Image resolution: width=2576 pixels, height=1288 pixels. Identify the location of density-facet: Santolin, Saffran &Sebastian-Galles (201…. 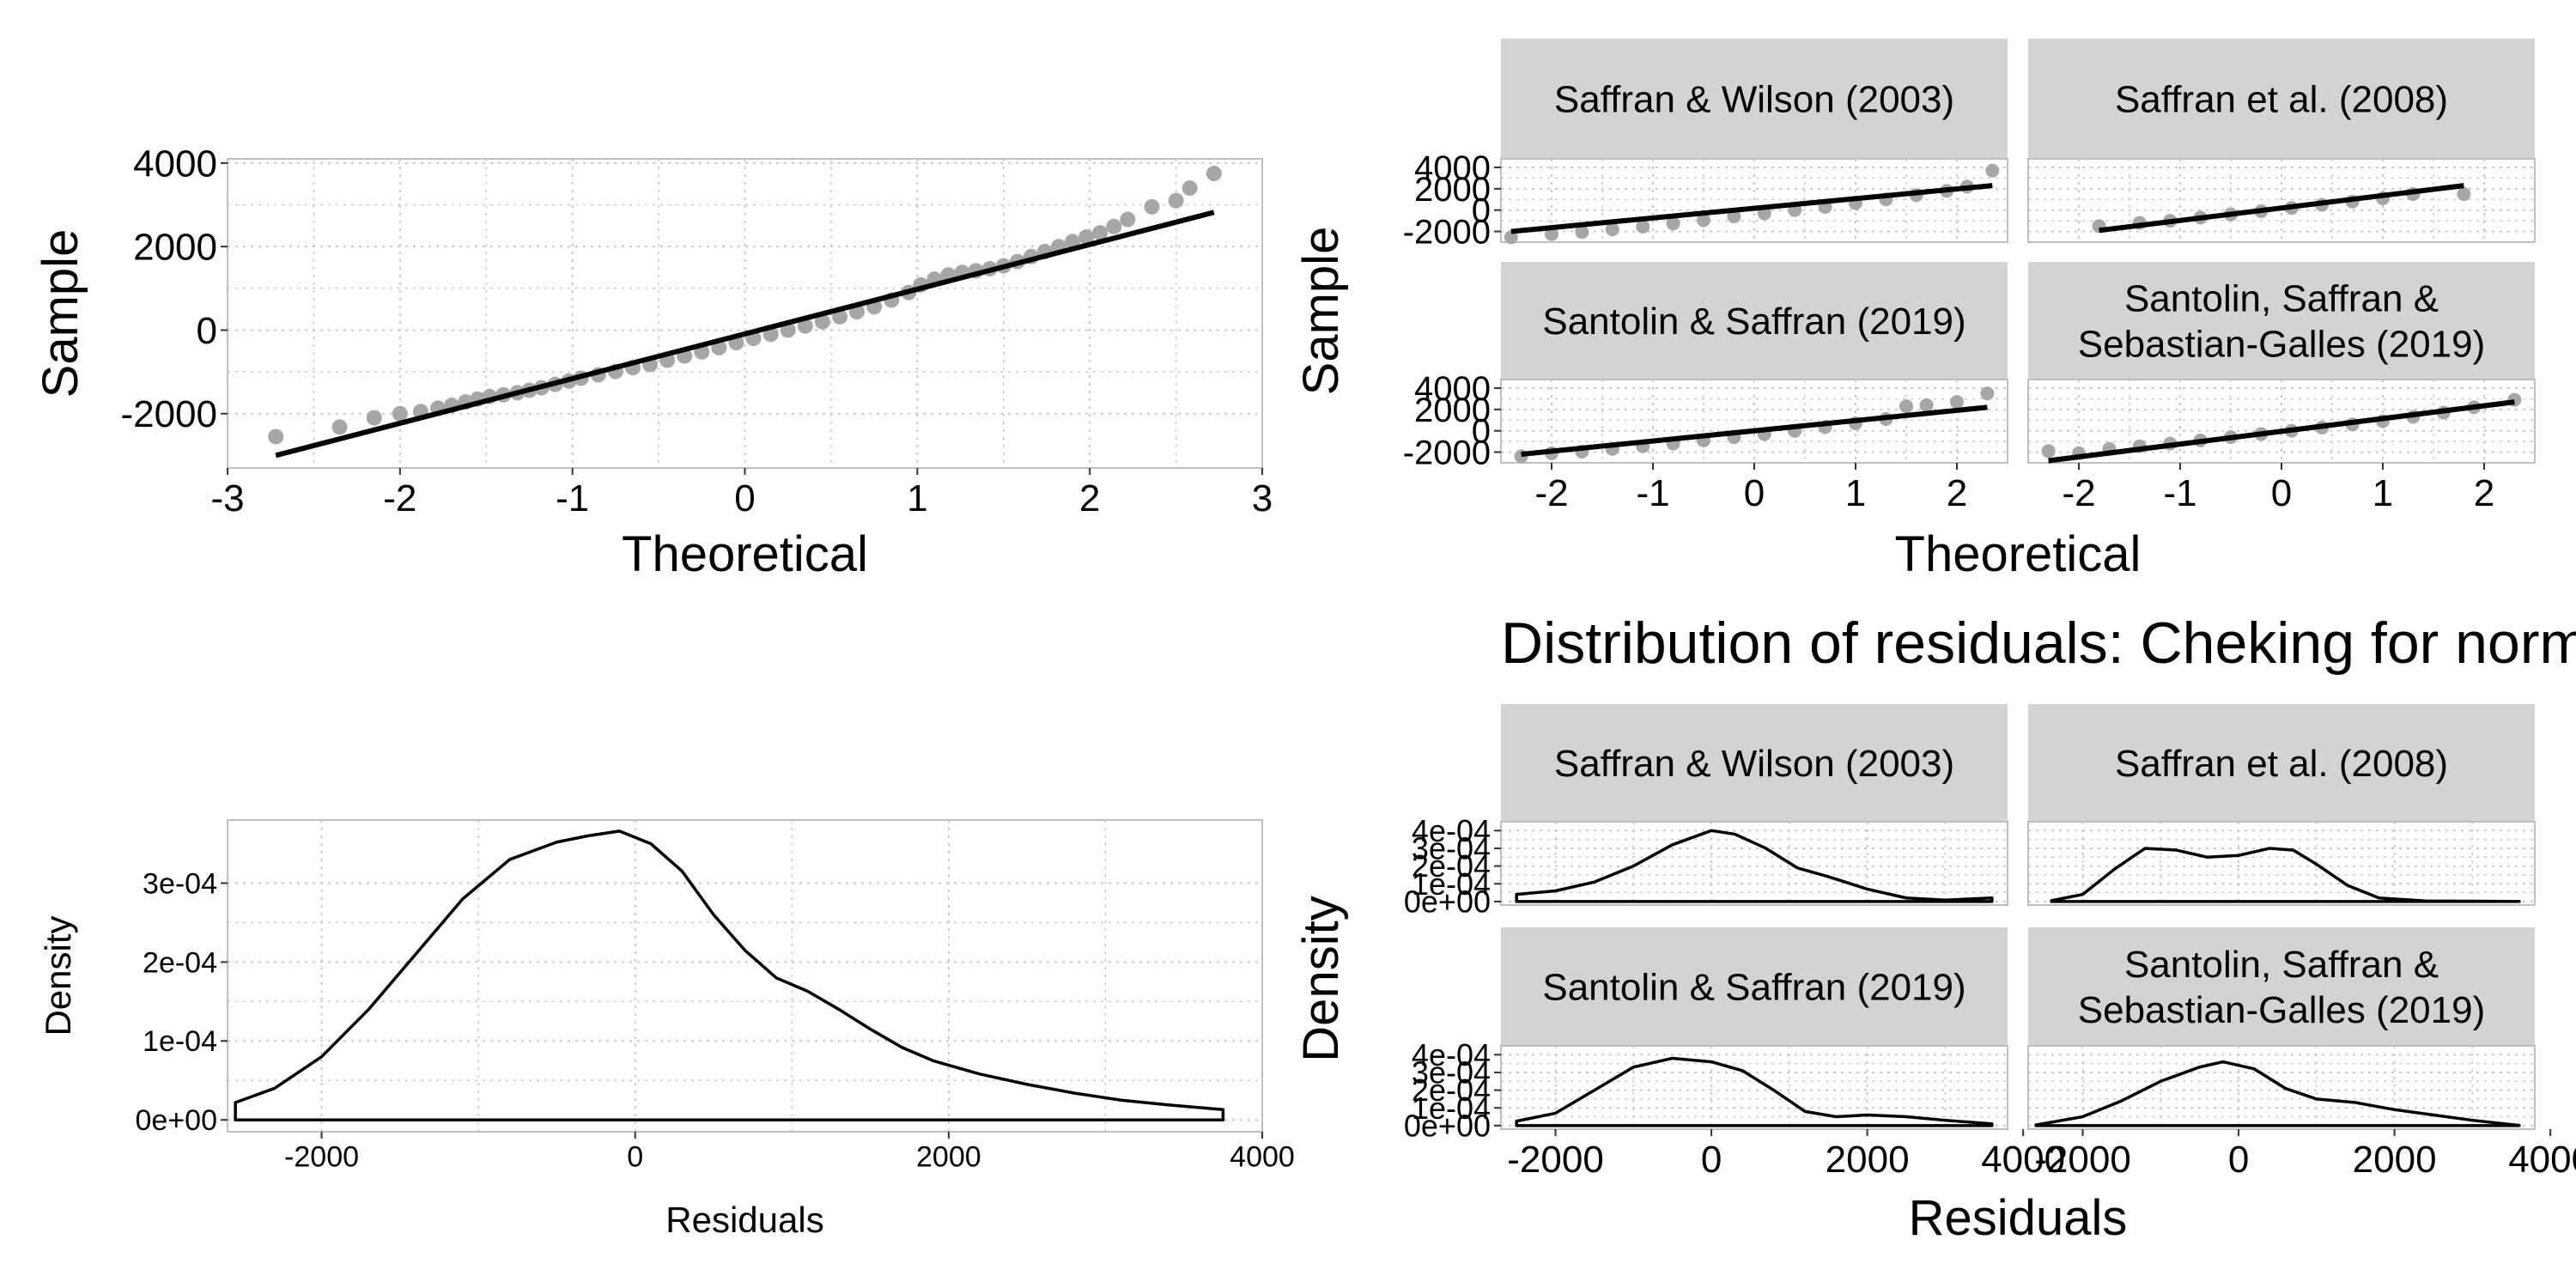
(2302, 1054).